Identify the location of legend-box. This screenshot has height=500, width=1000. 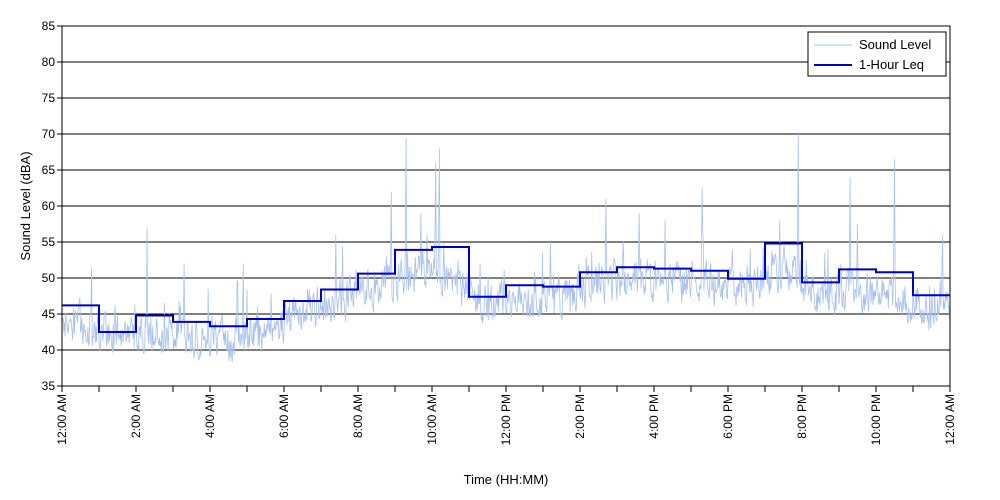
(877, 54).